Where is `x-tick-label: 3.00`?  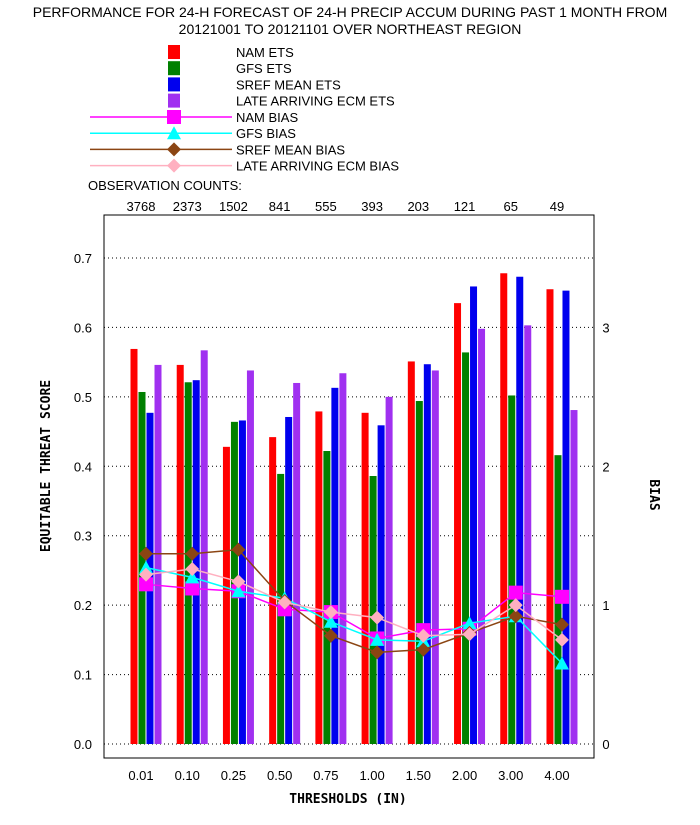
x-tick-label: 3.00 is located at coordinates (510, 775).